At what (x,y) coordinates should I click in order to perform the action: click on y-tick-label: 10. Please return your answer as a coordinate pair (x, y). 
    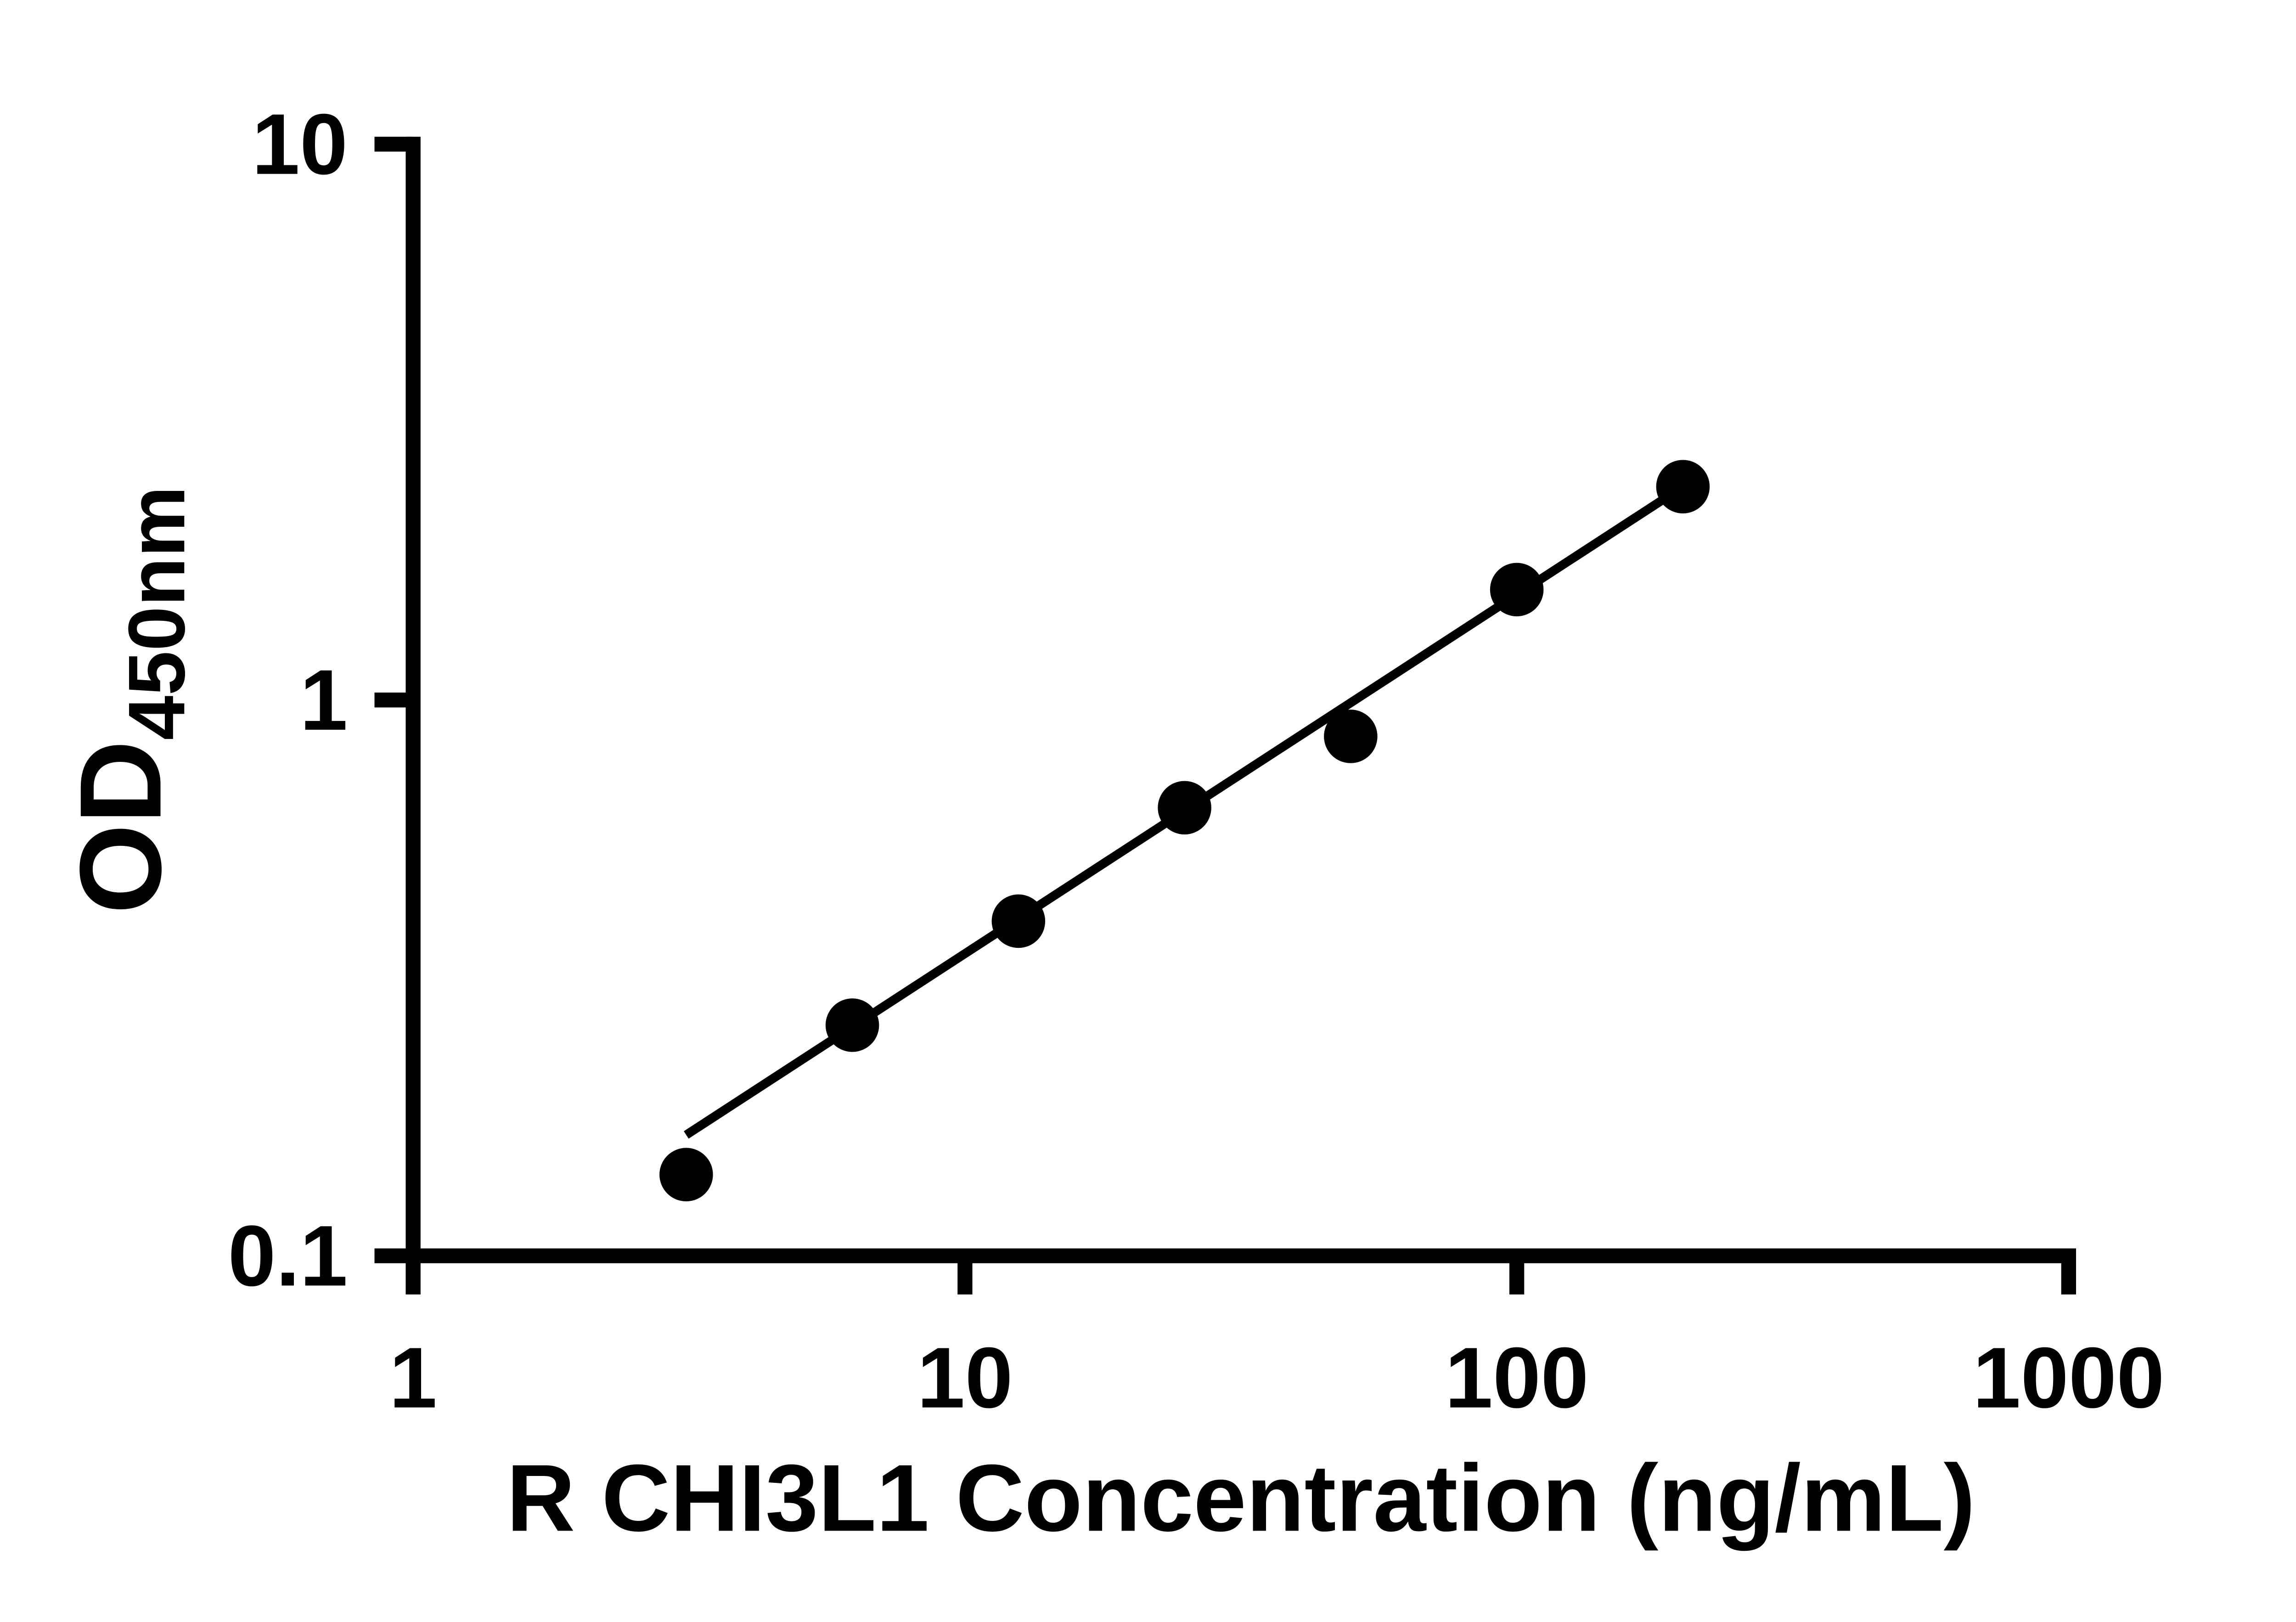
    Looking at the image, I should click on (300, 144).